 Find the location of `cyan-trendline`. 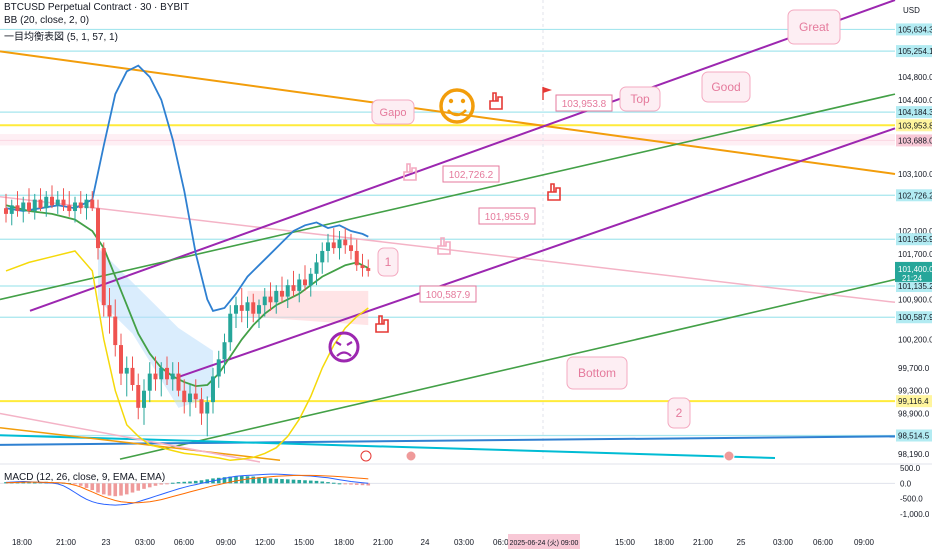

cyan-trendline is located at coordinates (388, 447).